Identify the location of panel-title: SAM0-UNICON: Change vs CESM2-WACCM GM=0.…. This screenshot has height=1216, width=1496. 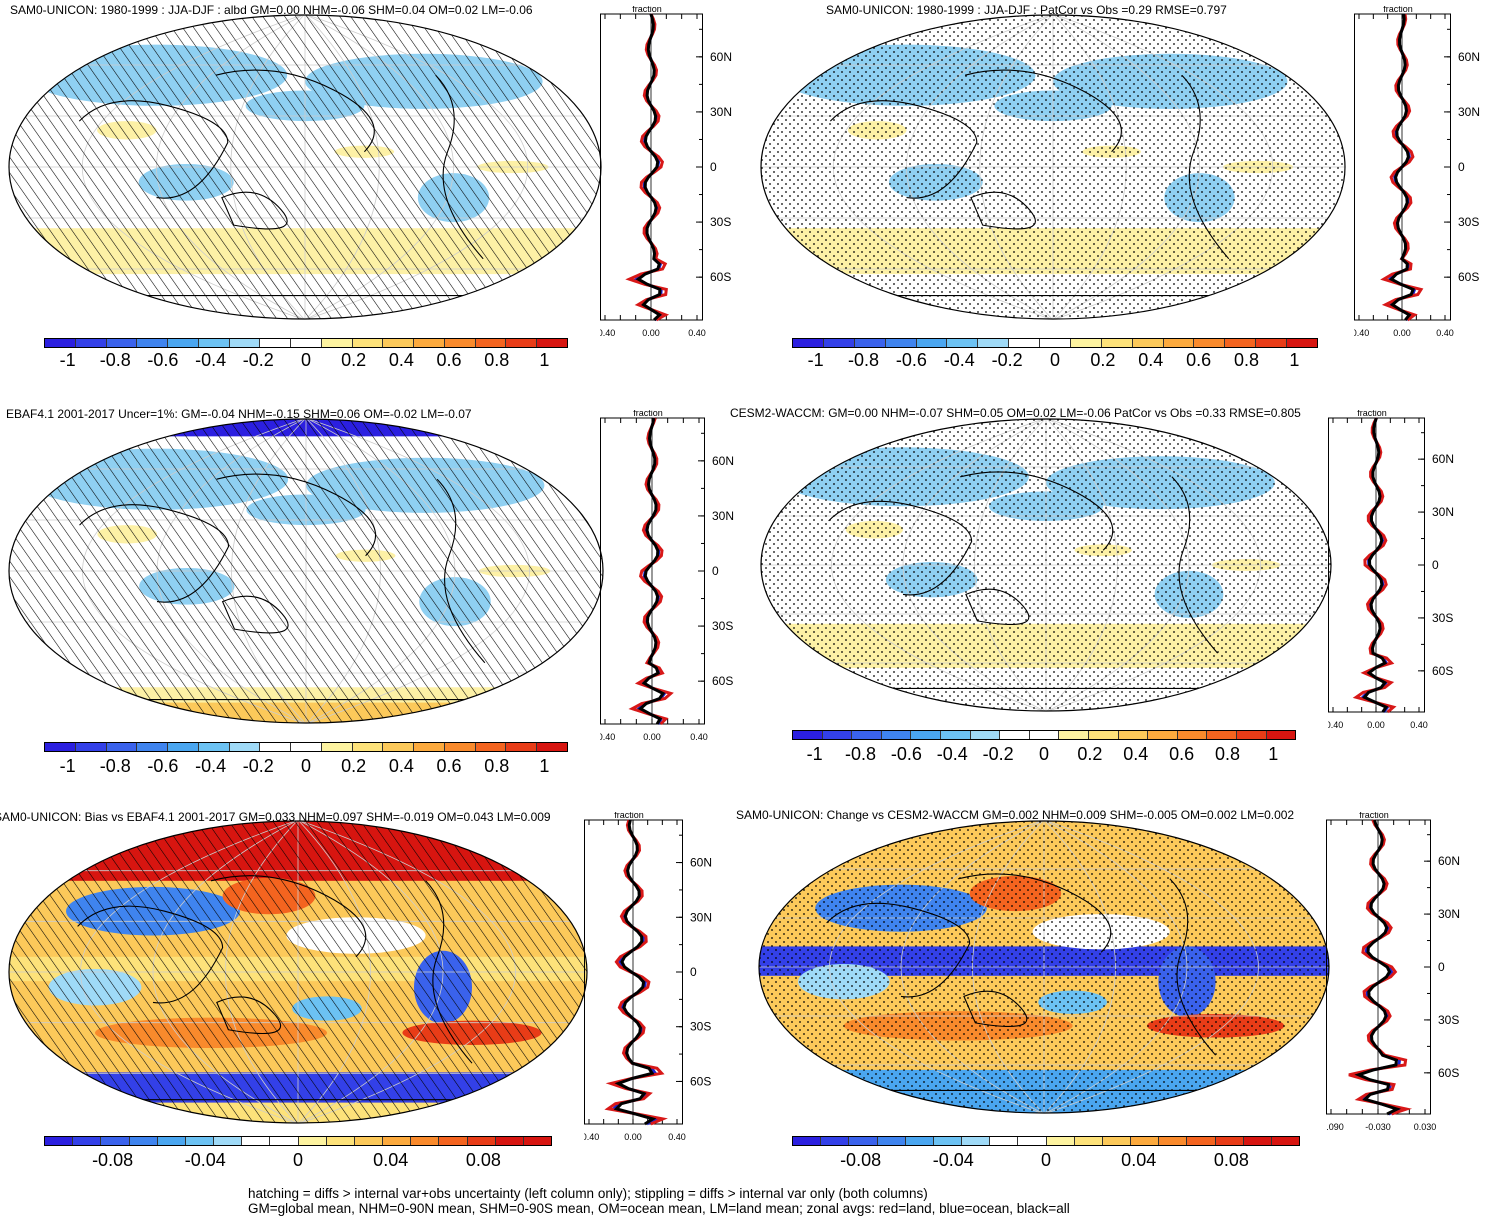
(1015, 815).